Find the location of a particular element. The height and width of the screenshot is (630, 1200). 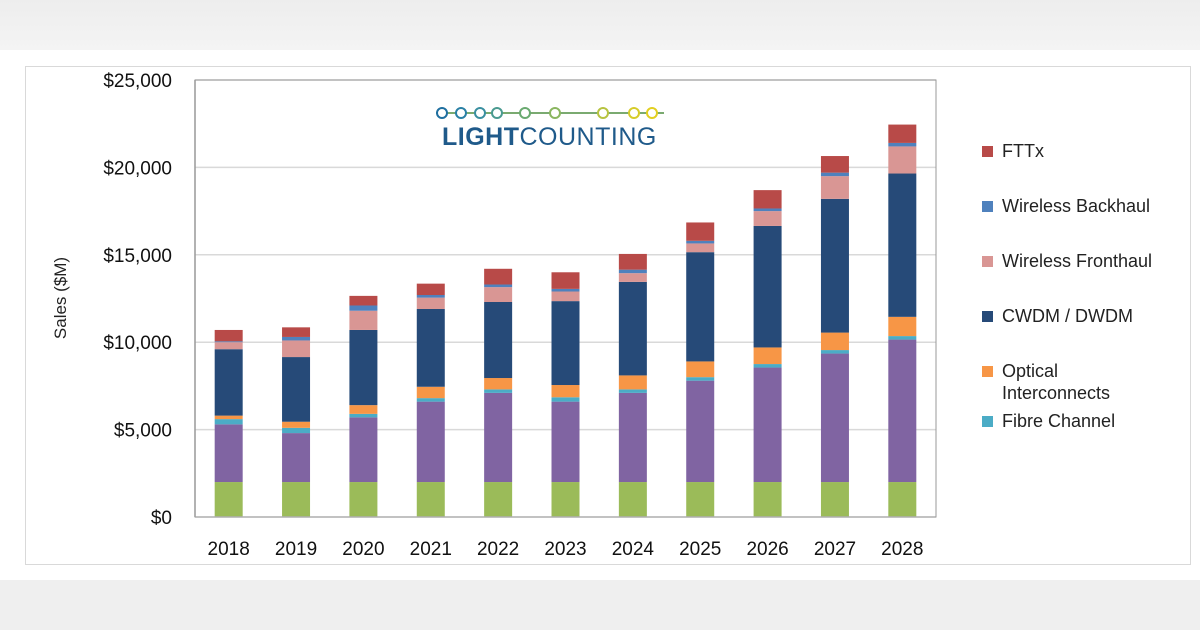

logo-text: LIGHTCOUNTING is located at coordinates (549, 137).